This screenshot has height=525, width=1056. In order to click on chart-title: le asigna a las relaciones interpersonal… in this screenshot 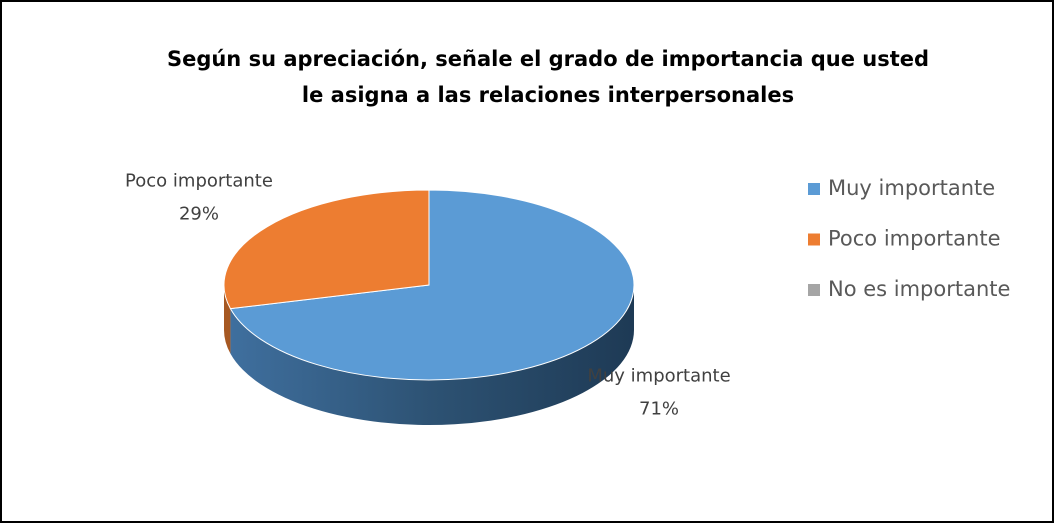, I will do `click(548, 95)`.